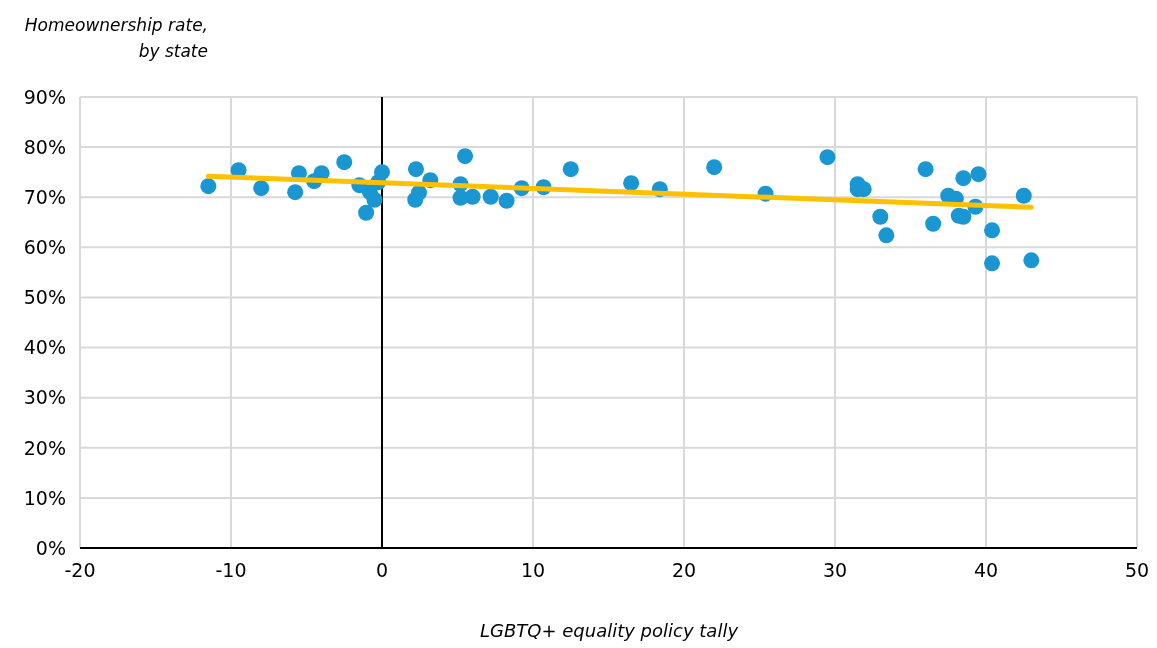 Image resolution: width=1157 pixels, height=648 pixels. I want to click on x-tick-label: 0, so click(382, 570).